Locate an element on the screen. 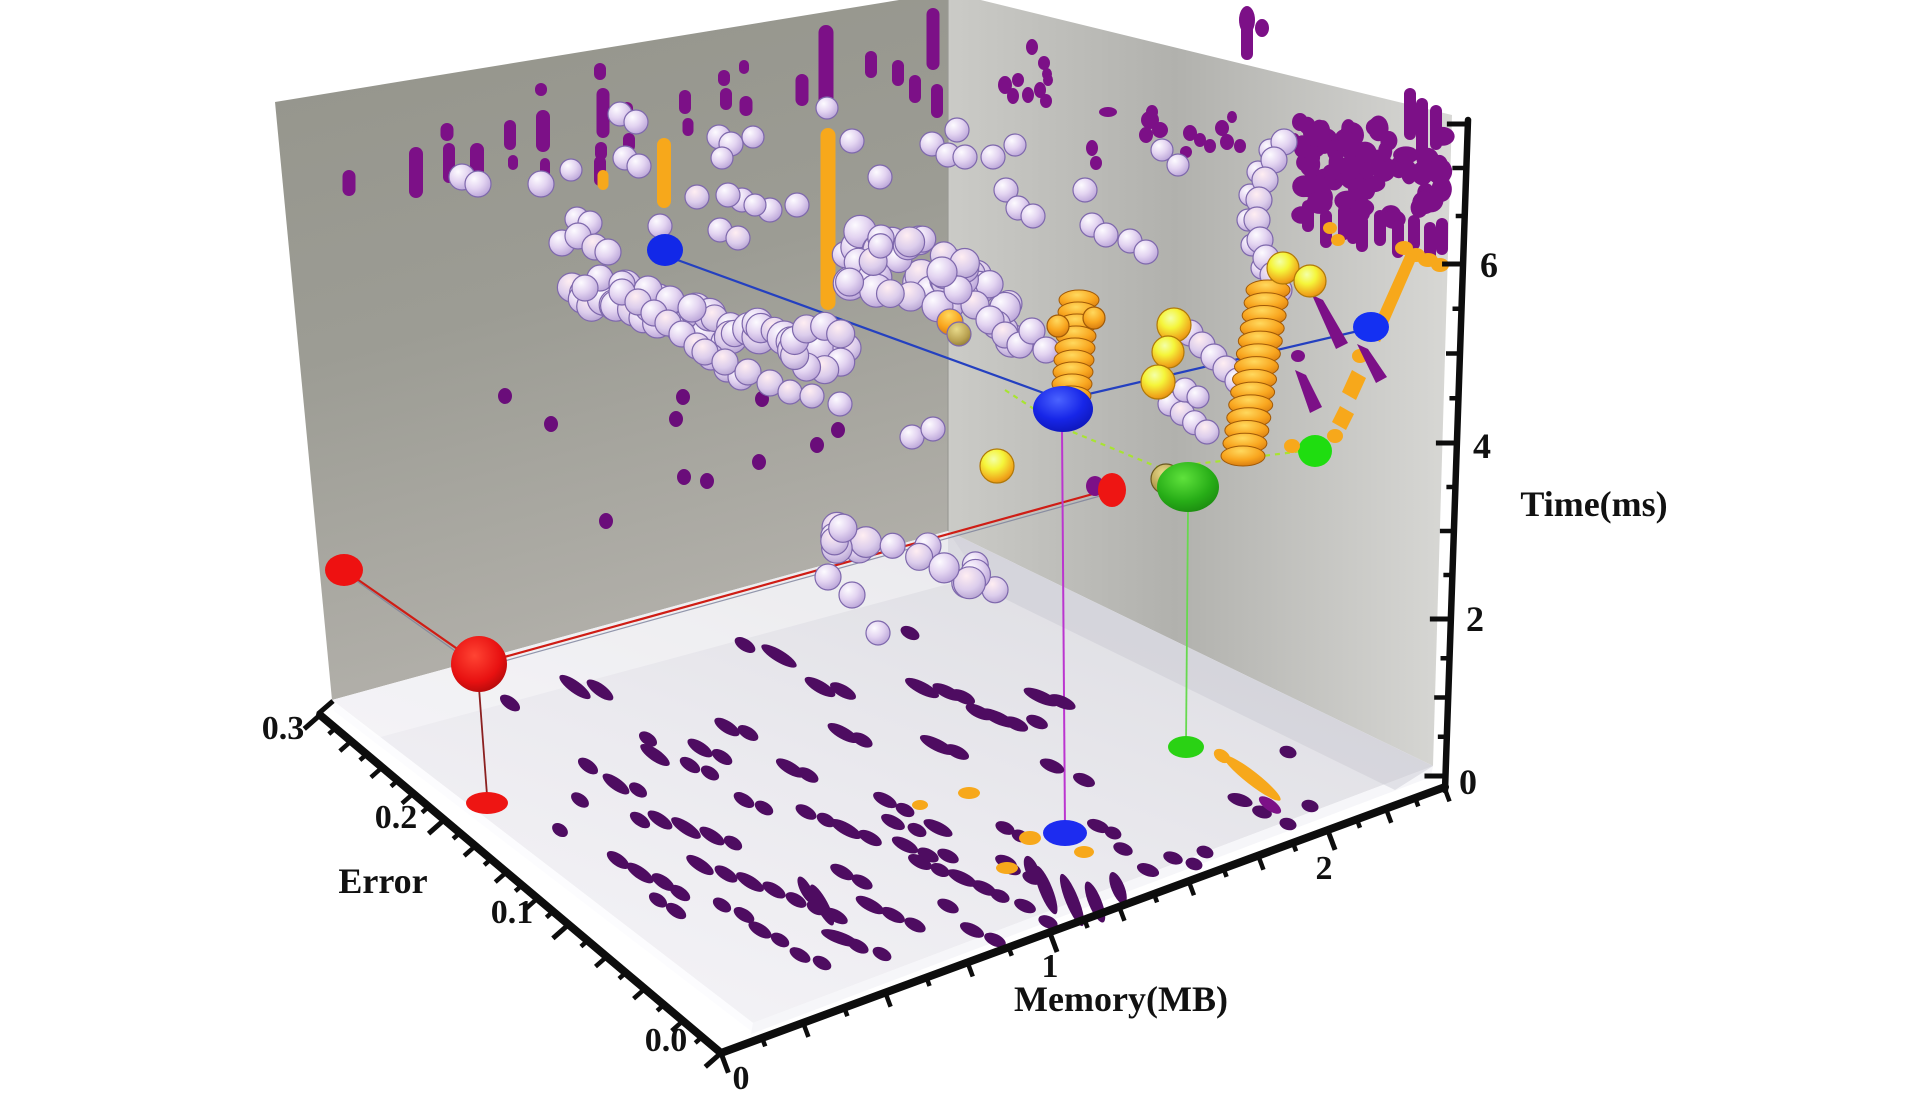  svg-text: 1 is located at coordinates (1050, 966).